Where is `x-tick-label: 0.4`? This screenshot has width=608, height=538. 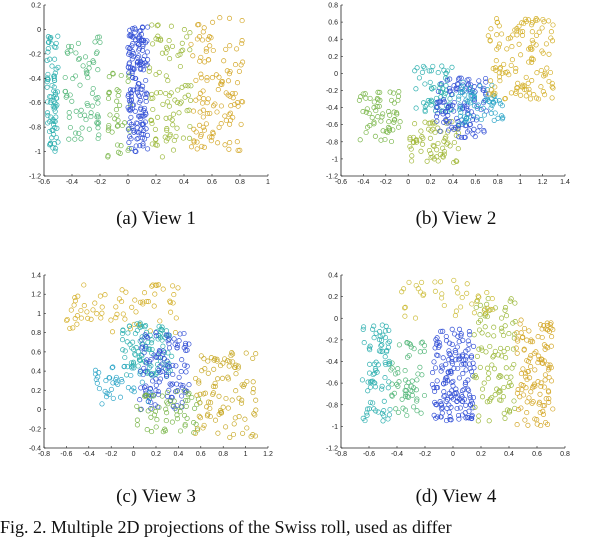
x-tick-label: 0.4 is located at coordinates (179, 454).